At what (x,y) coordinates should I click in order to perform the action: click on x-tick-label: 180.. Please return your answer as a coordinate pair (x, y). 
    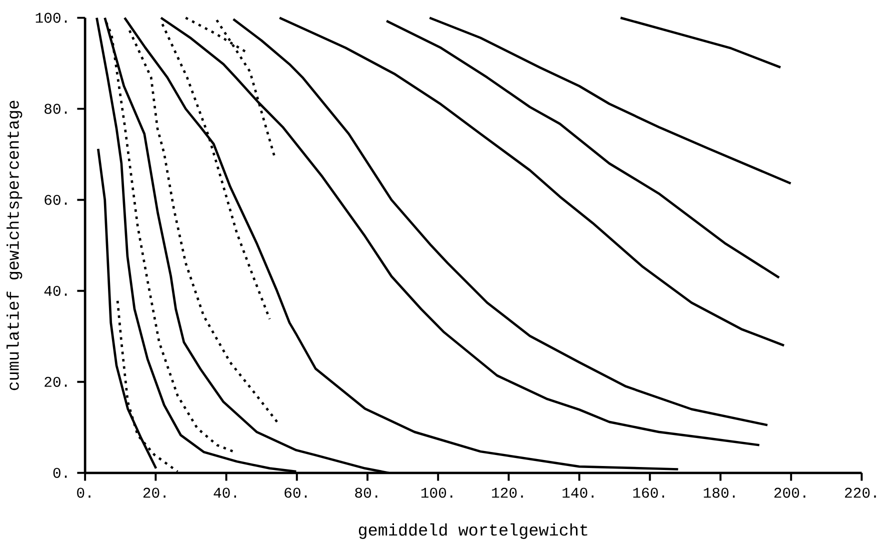
    Looking at the image, I should click on (719, 493).